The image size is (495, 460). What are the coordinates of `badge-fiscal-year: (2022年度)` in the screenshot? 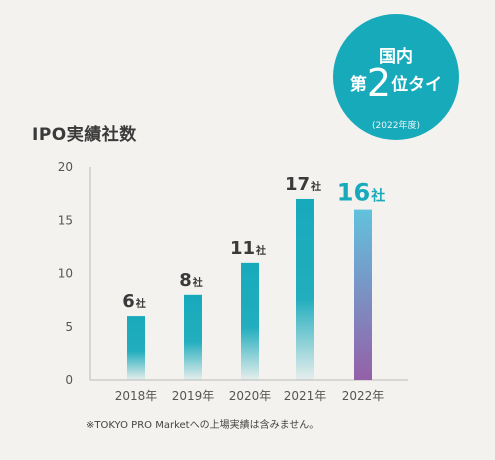 It's located at (396, 126).